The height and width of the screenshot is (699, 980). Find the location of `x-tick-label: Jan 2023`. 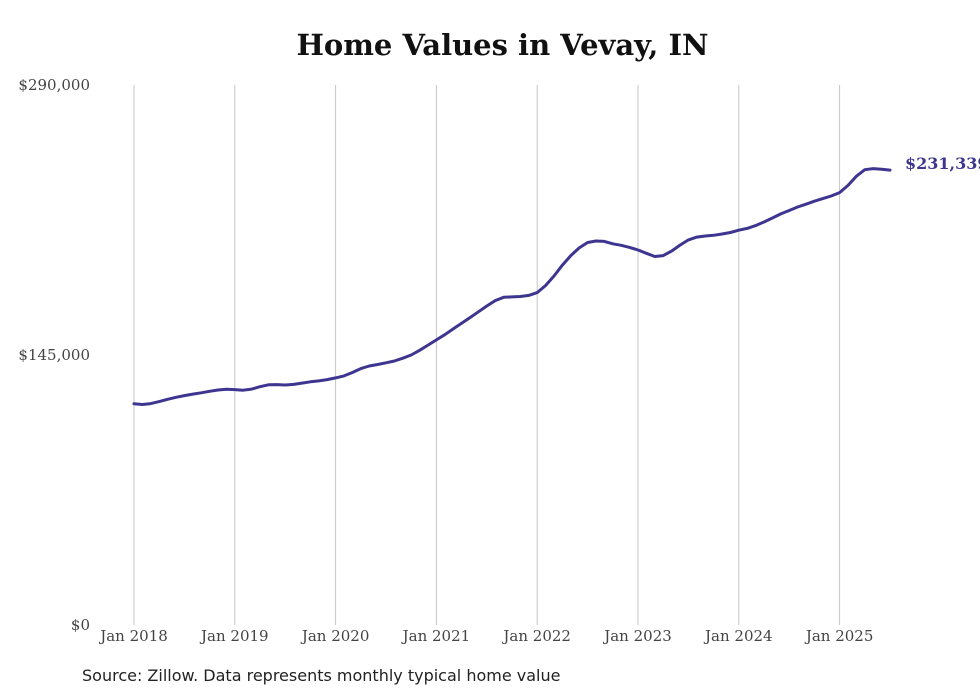

x-tick-label: Jan 2023 is located at coordinates (637, 636).